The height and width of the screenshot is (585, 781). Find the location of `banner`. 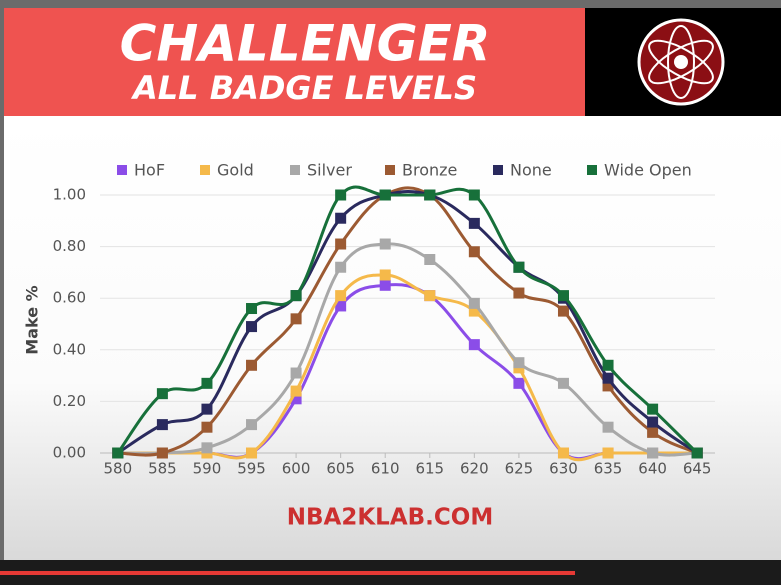

banner is located at coordinates (294, 62).